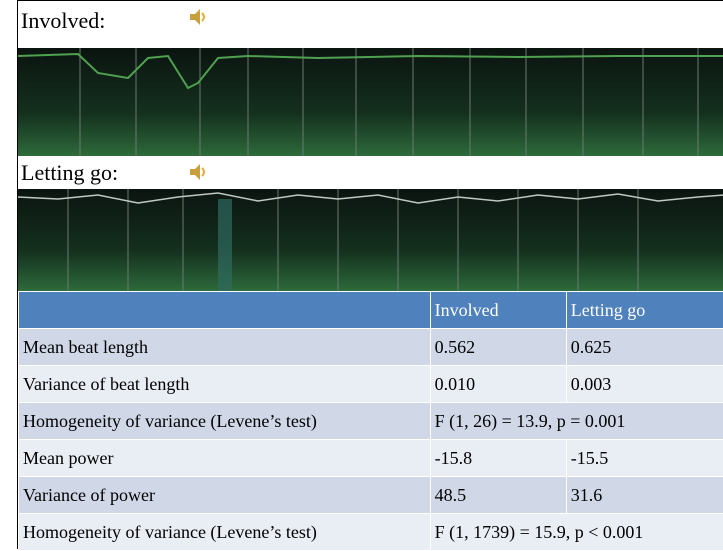  Describe the element at coordinates (225, 495) in the screenshot. I see `table-cell: Variance of power` at that location.